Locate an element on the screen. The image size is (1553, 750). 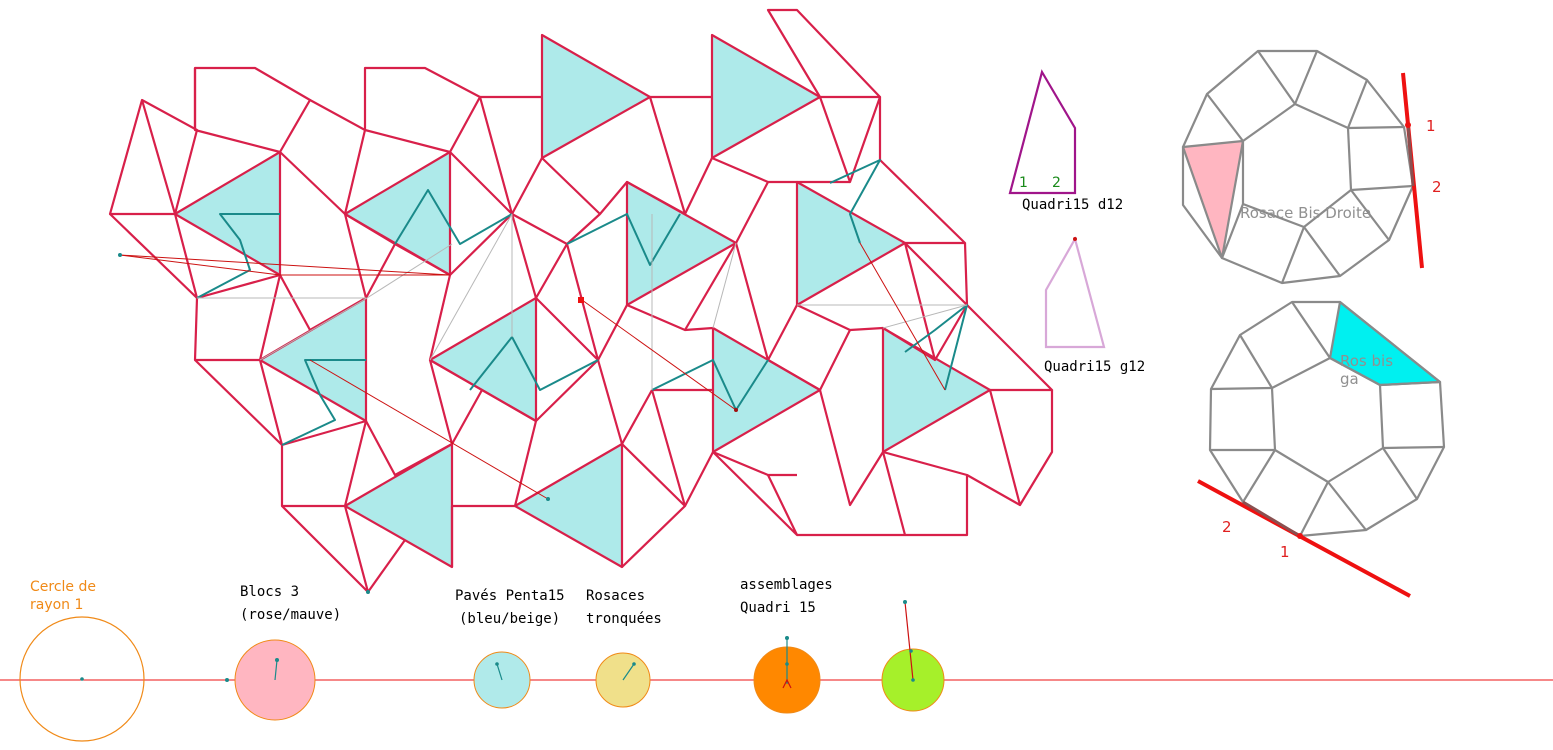
cercle-label-2: rayon 1 is located at coordinates (56, 605).